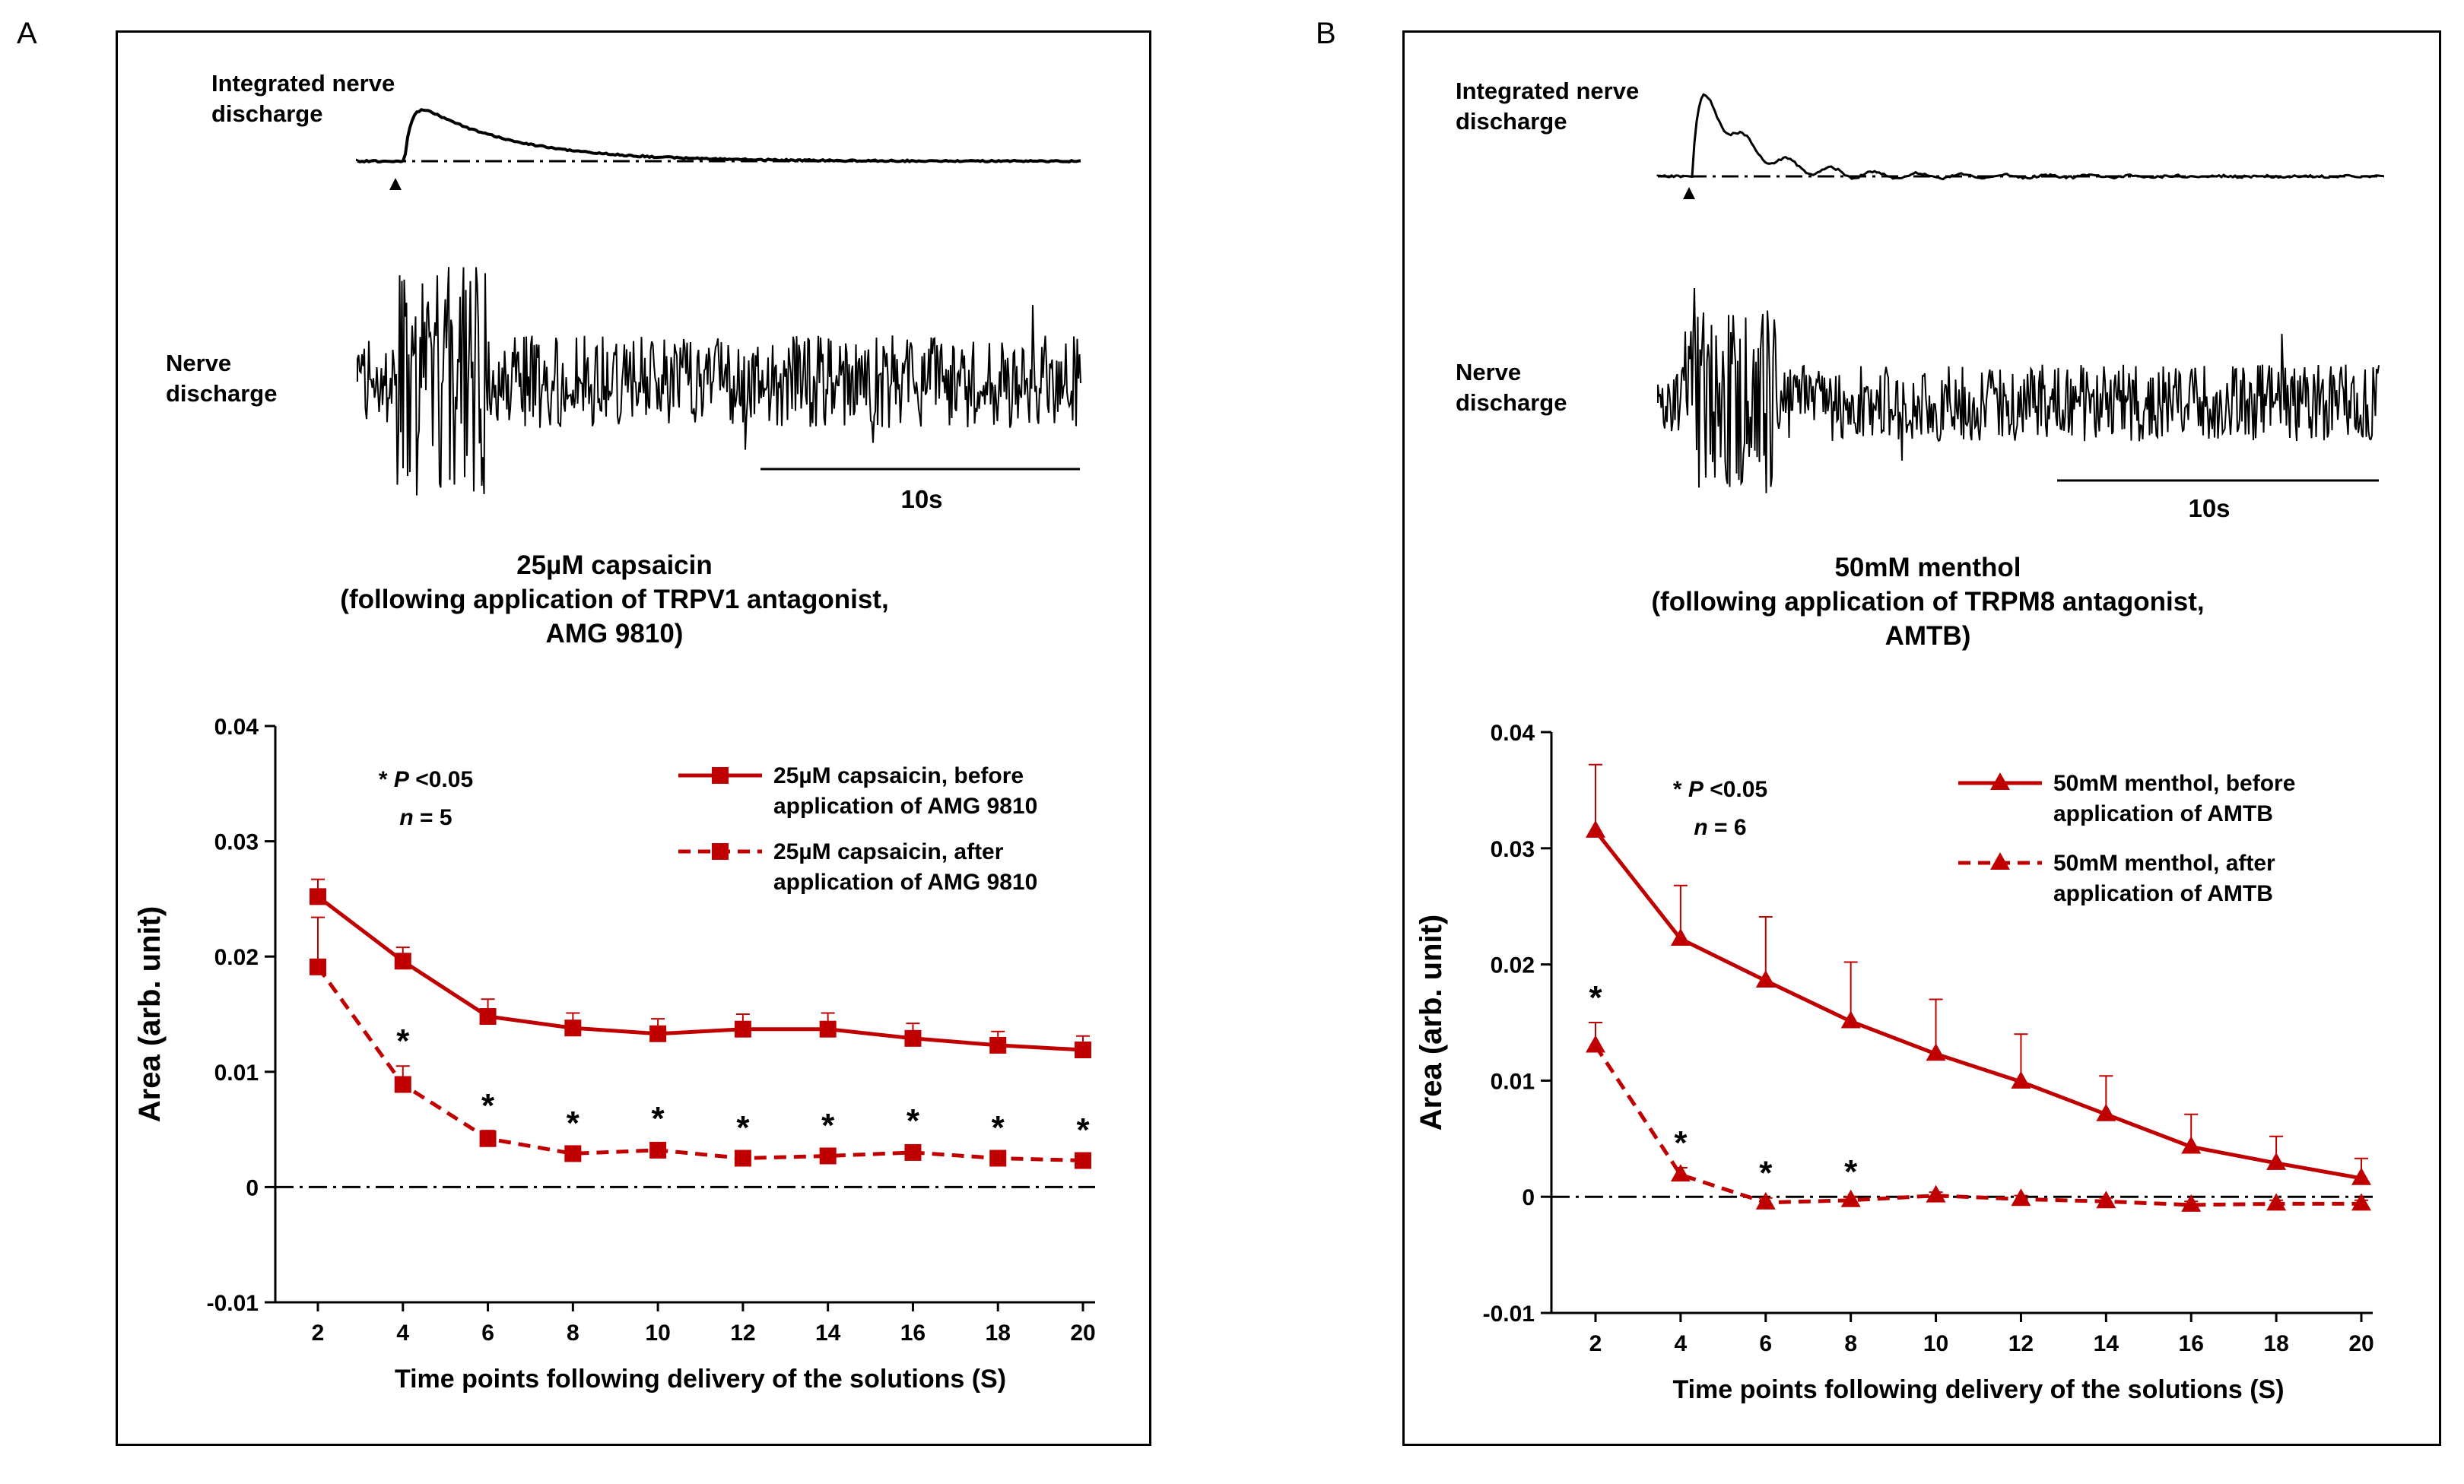 The image size is (2464, 1484). What do you see at coordinates (898, 775) in the screenshot?
I see `legend-label-1: 25µM capsaicin, before` at bounding box center [898, 775].